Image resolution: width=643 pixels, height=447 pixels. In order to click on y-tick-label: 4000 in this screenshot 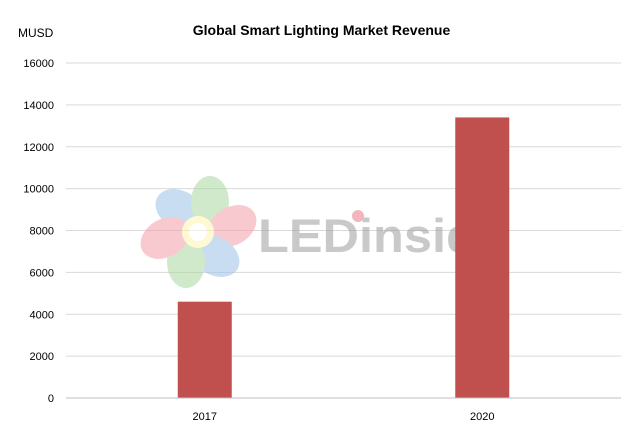, I will do `click(42, 315)`.